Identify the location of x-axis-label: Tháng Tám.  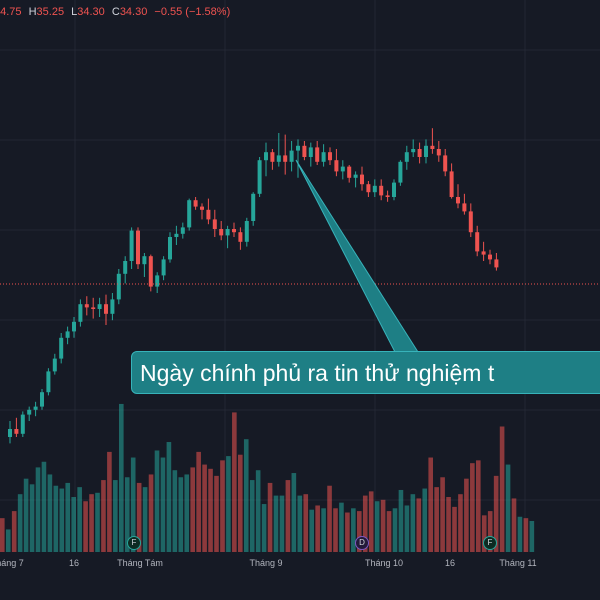
(140, 563).